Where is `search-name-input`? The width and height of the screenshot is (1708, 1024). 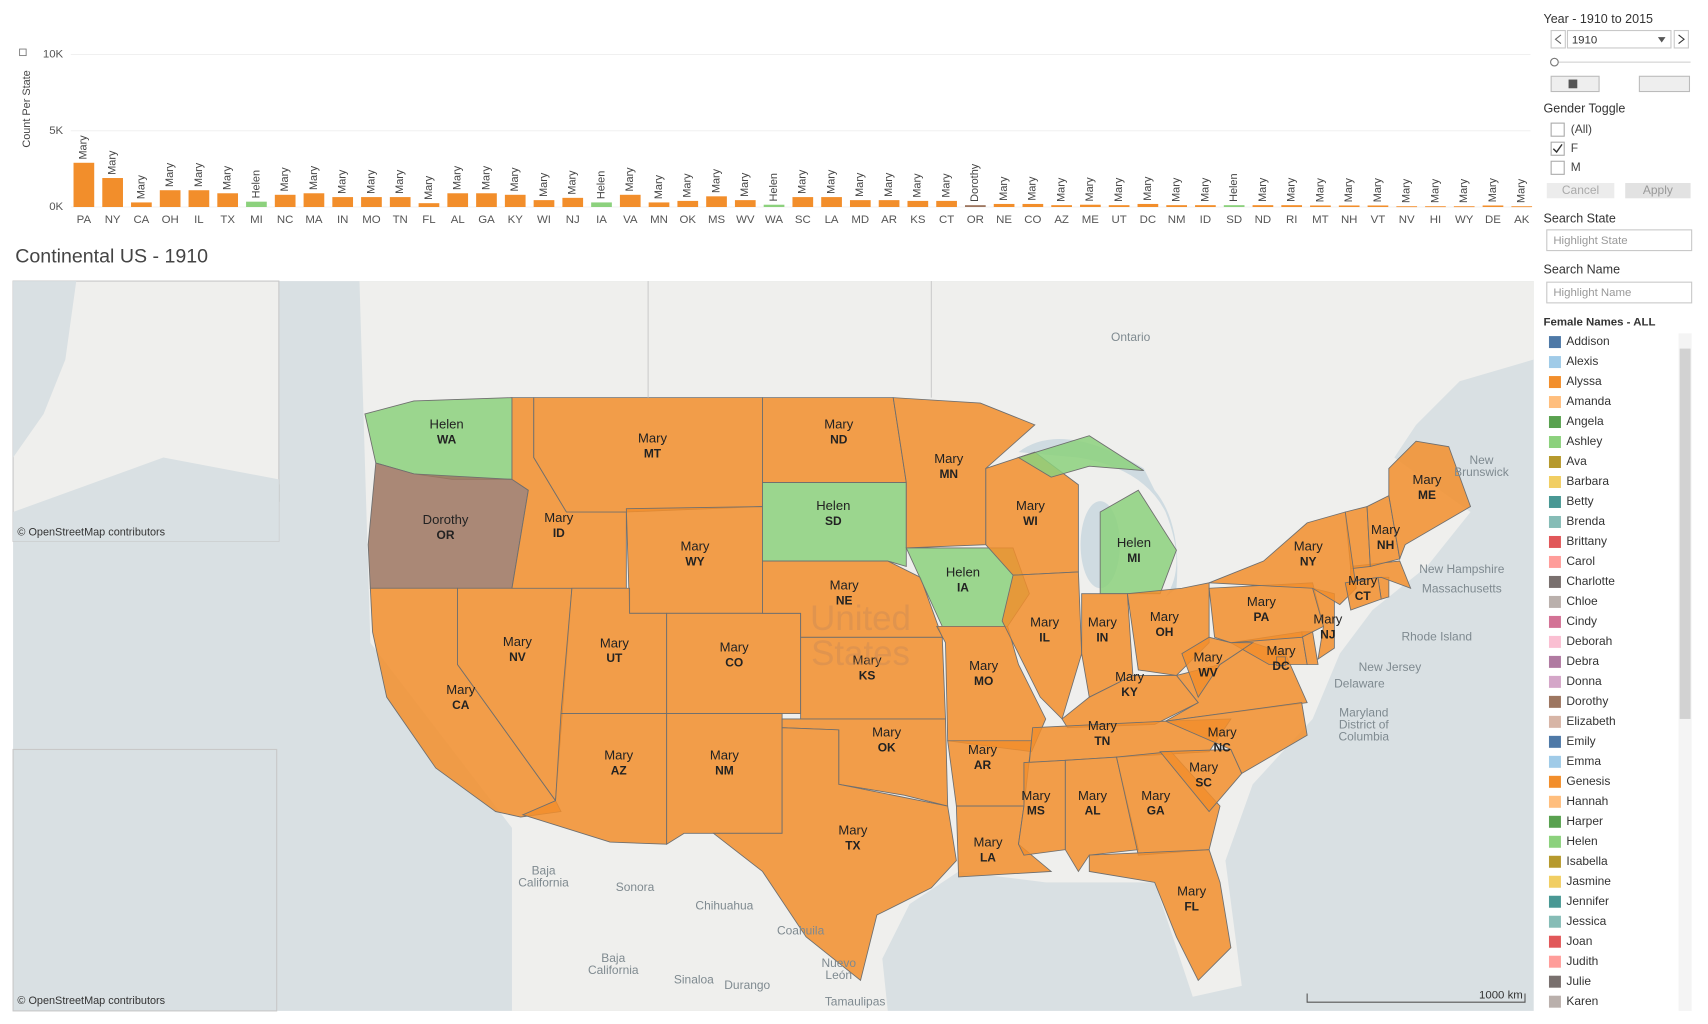 search-name-input is located at coordinates (1619, 292).